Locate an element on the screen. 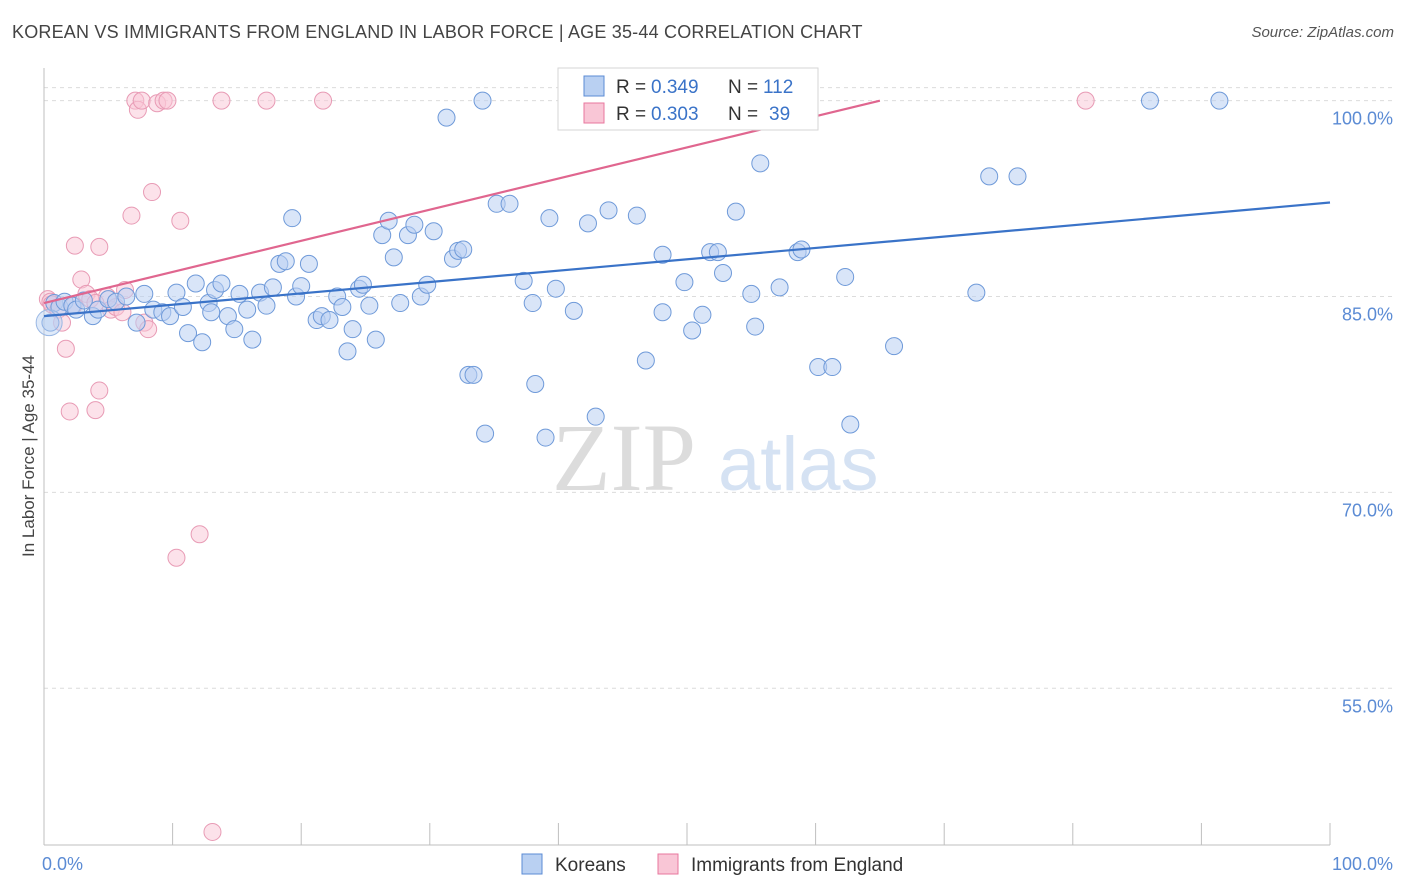  y-tick-labels: 55.0% 70.0% 85.0% 100.0% is located at coordinates (1362, 413).